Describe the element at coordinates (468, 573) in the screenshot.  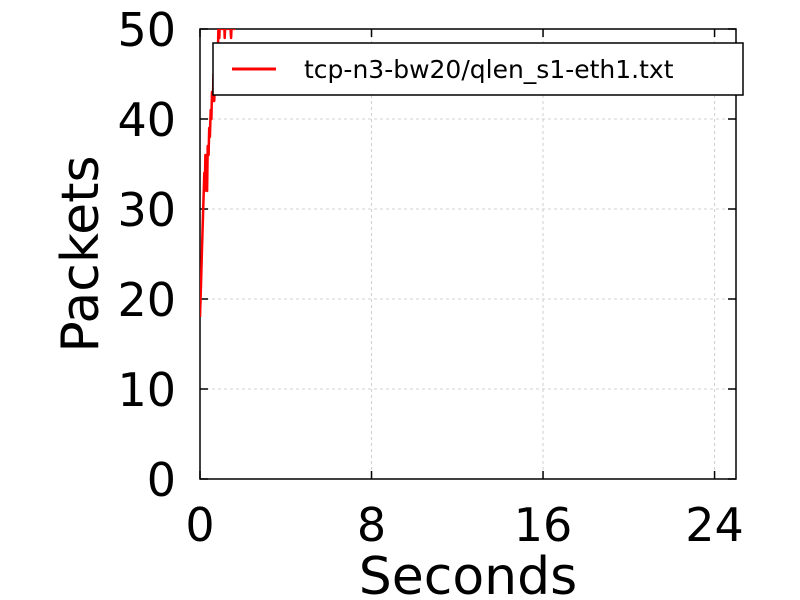
I see `x-axis-title: Seconds` at that location.